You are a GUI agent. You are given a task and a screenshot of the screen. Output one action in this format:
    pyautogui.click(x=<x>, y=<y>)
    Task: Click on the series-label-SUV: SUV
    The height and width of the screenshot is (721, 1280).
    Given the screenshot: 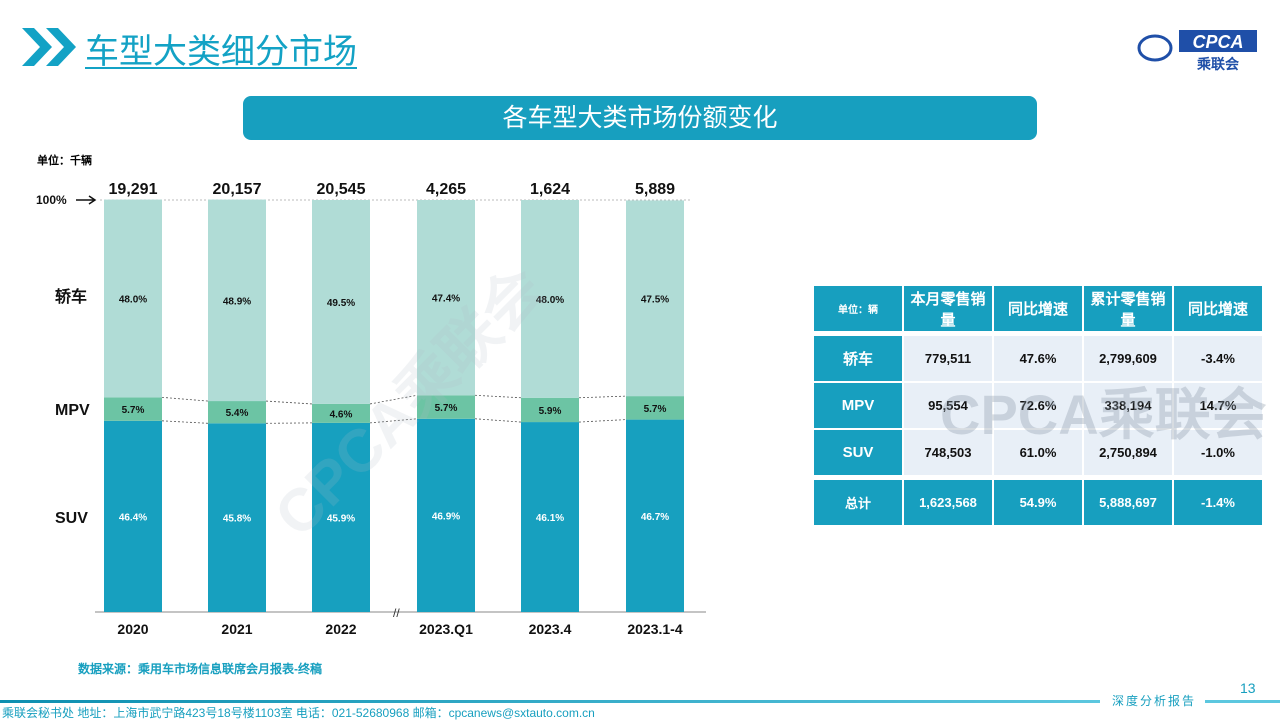 What is the action you would take?
    pyautogui.click(x=71, y=518)
    